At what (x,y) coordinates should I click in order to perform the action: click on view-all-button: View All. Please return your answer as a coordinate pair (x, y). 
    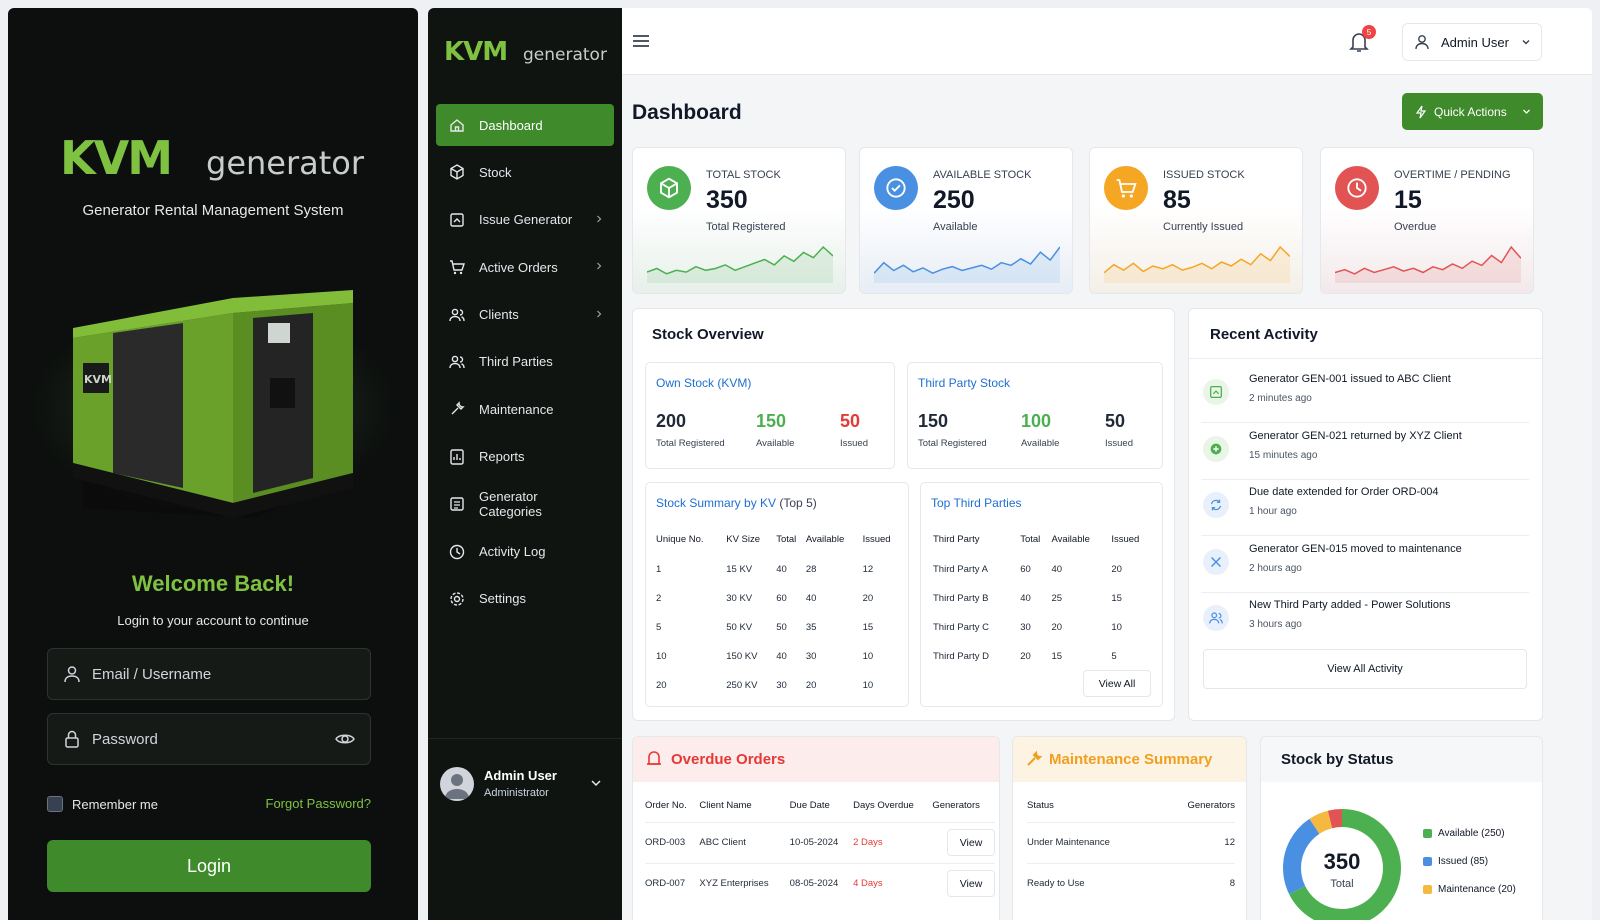
    Looking at the image, I should click on (1117, 683).